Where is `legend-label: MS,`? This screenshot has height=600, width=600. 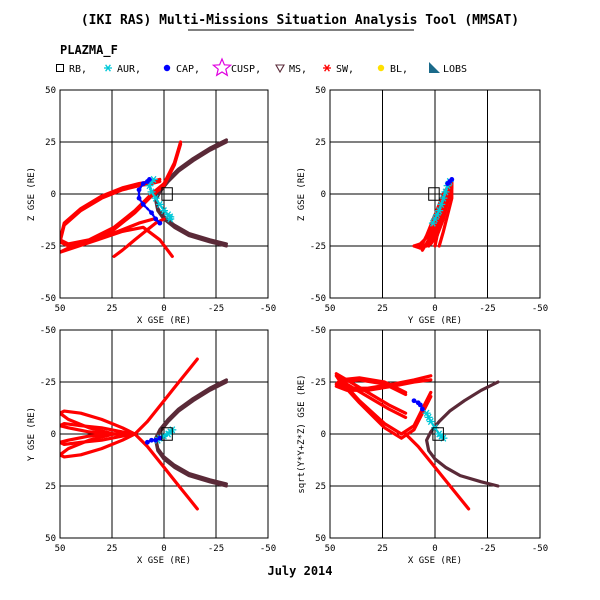 legend-label: MS, is located at coordinates (298, 69).